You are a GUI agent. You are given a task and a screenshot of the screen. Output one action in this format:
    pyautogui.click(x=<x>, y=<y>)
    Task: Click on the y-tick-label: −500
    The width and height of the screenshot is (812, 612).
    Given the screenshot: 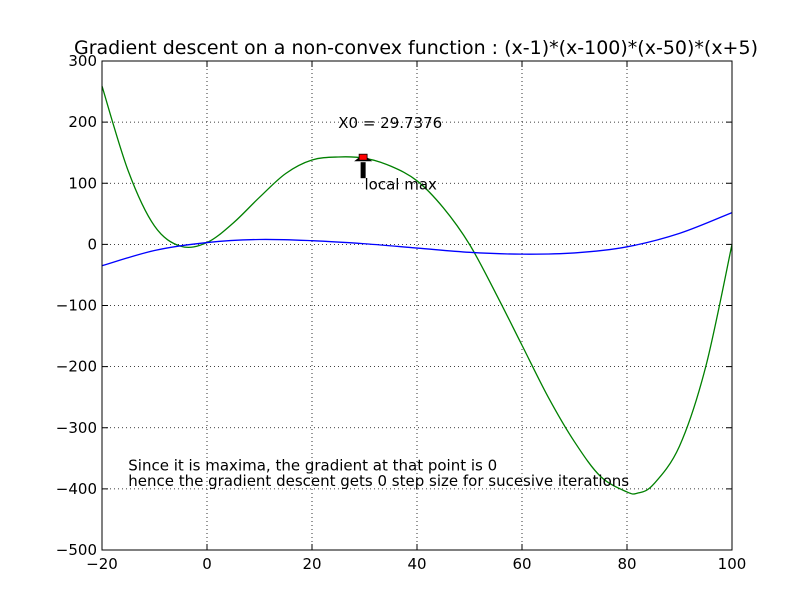 What is the action you would take?
    pyautogui.click(x=76, y=550)
    